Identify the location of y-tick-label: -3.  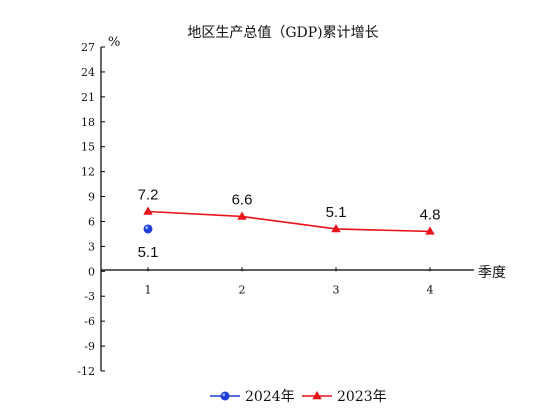
(89, 296).